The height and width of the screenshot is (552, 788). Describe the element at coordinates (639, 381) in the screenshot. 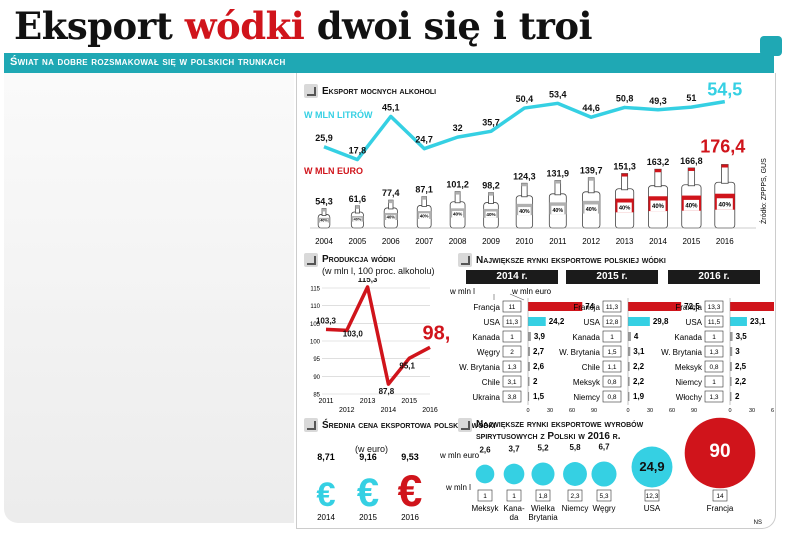

I see `euro-value: 2,2` at that location.